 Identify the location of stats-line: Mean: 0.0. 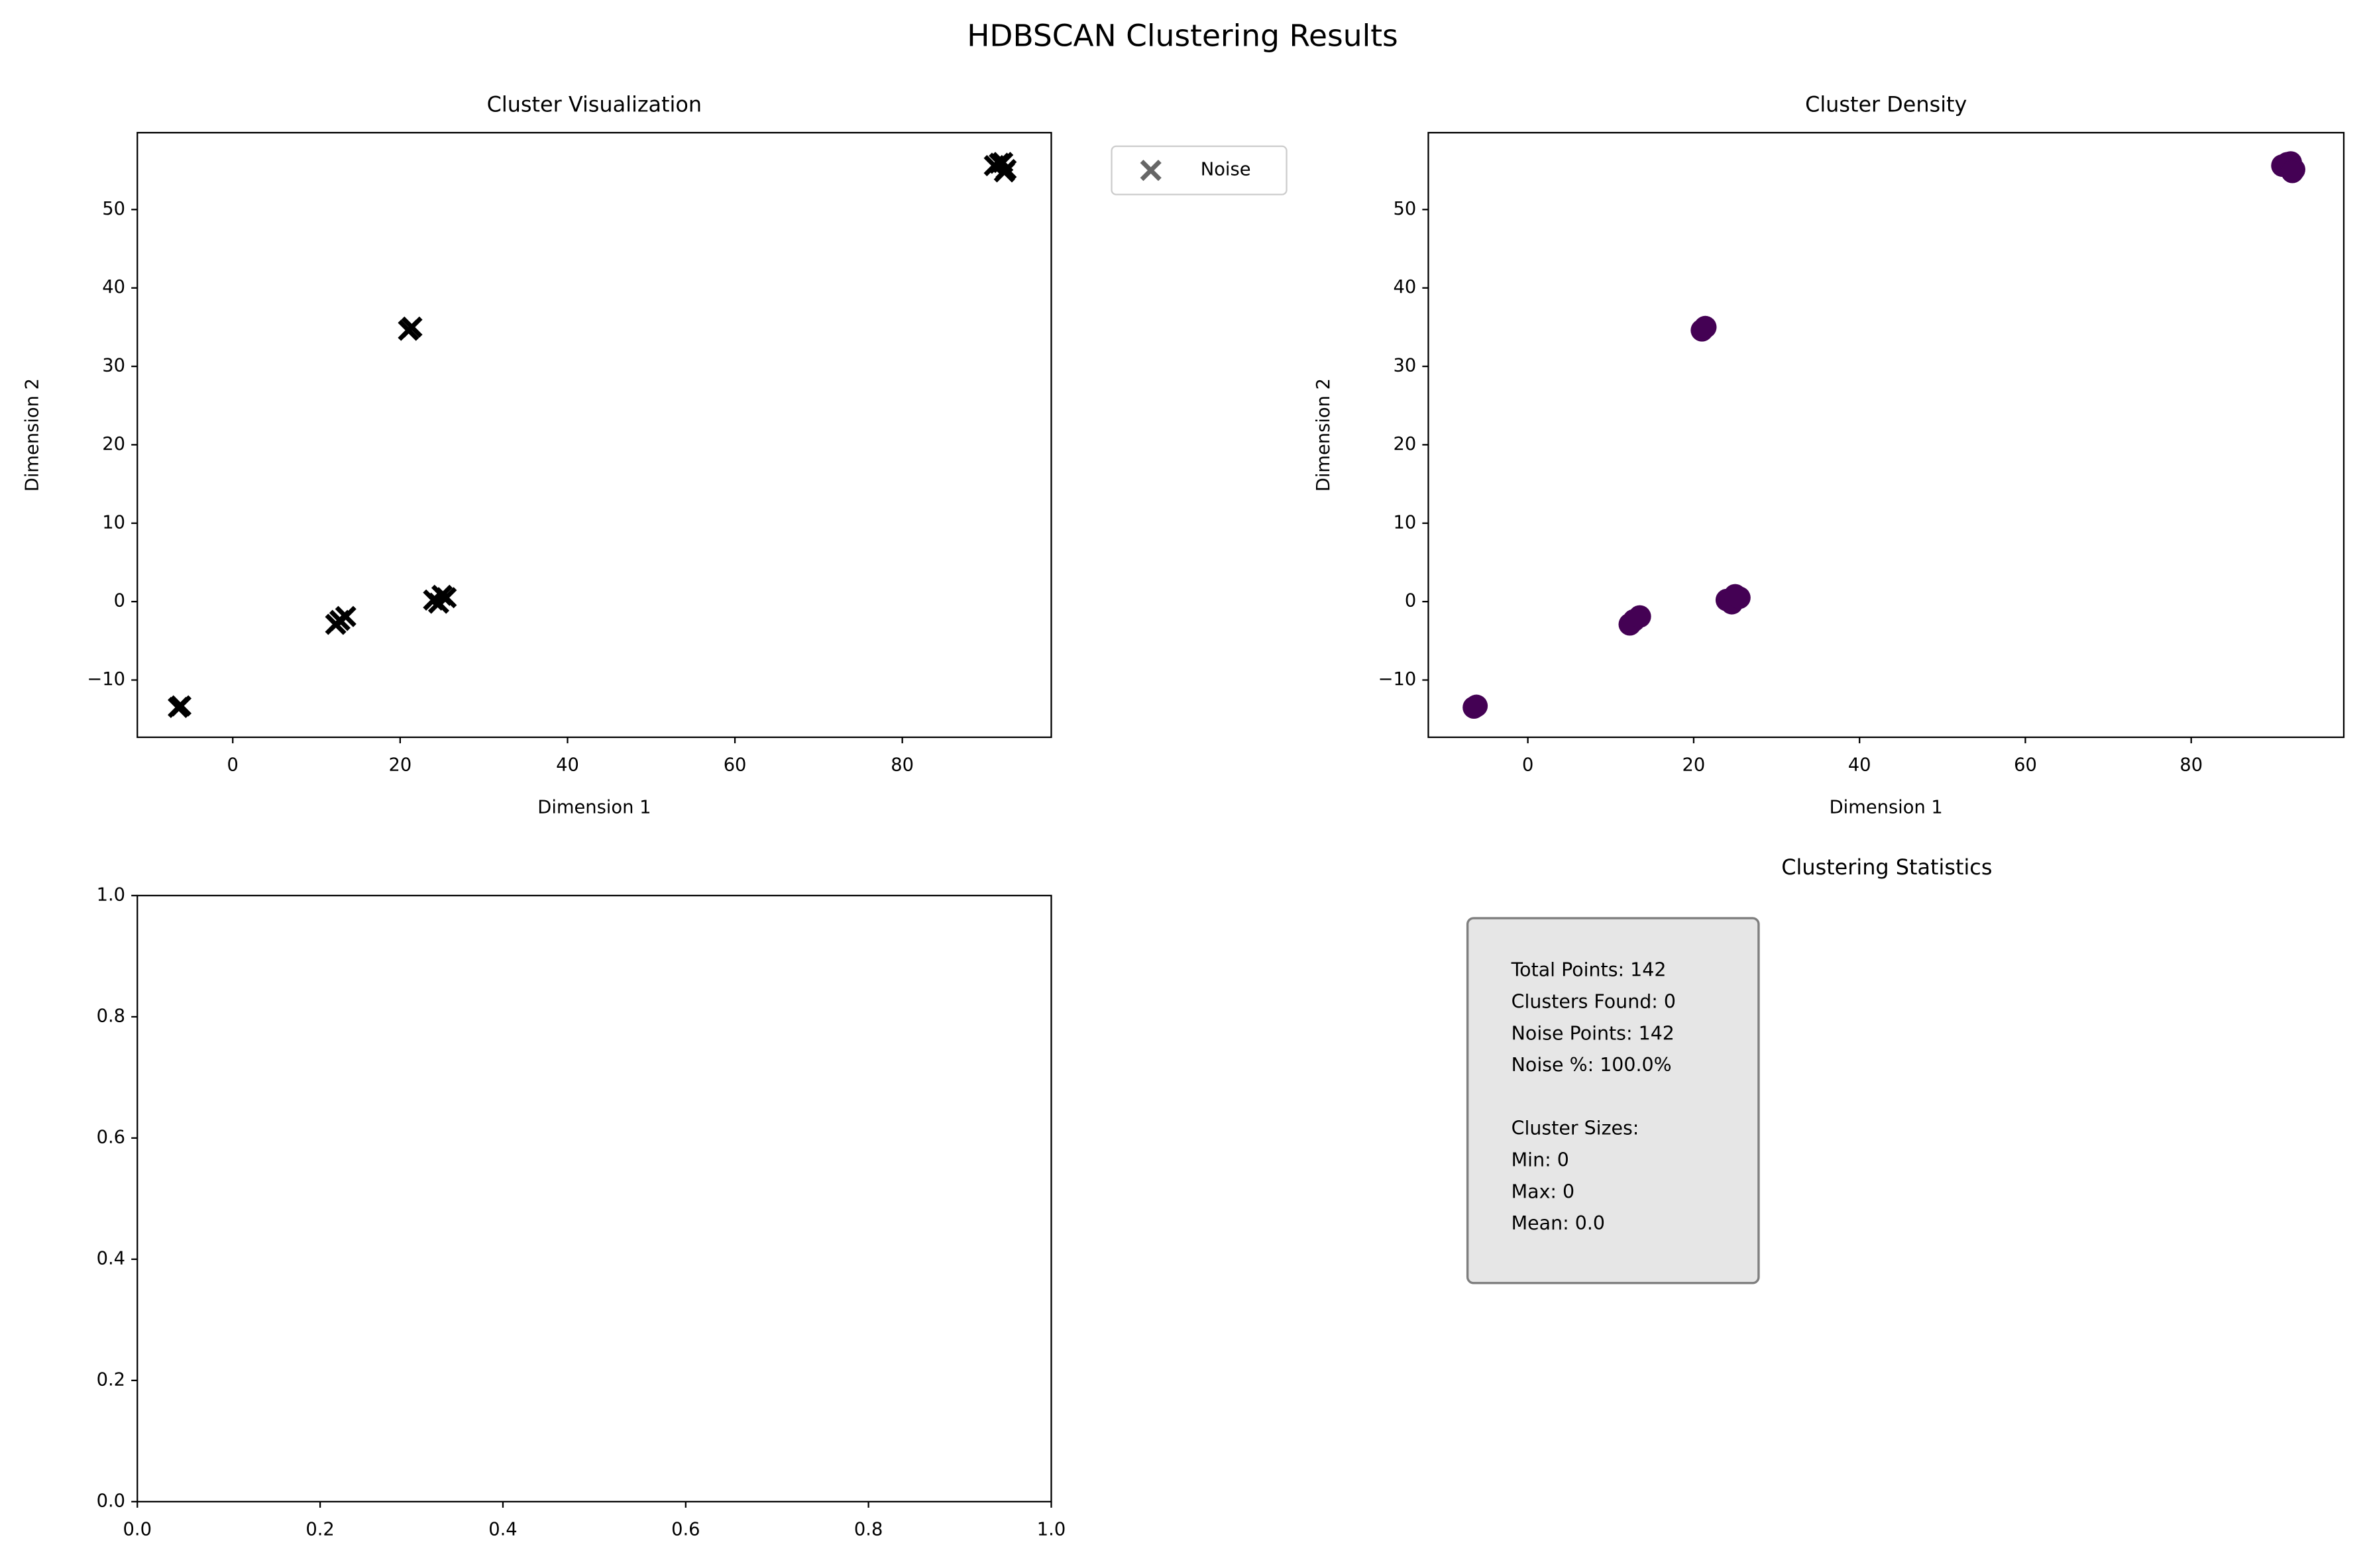
(1558, 1223).